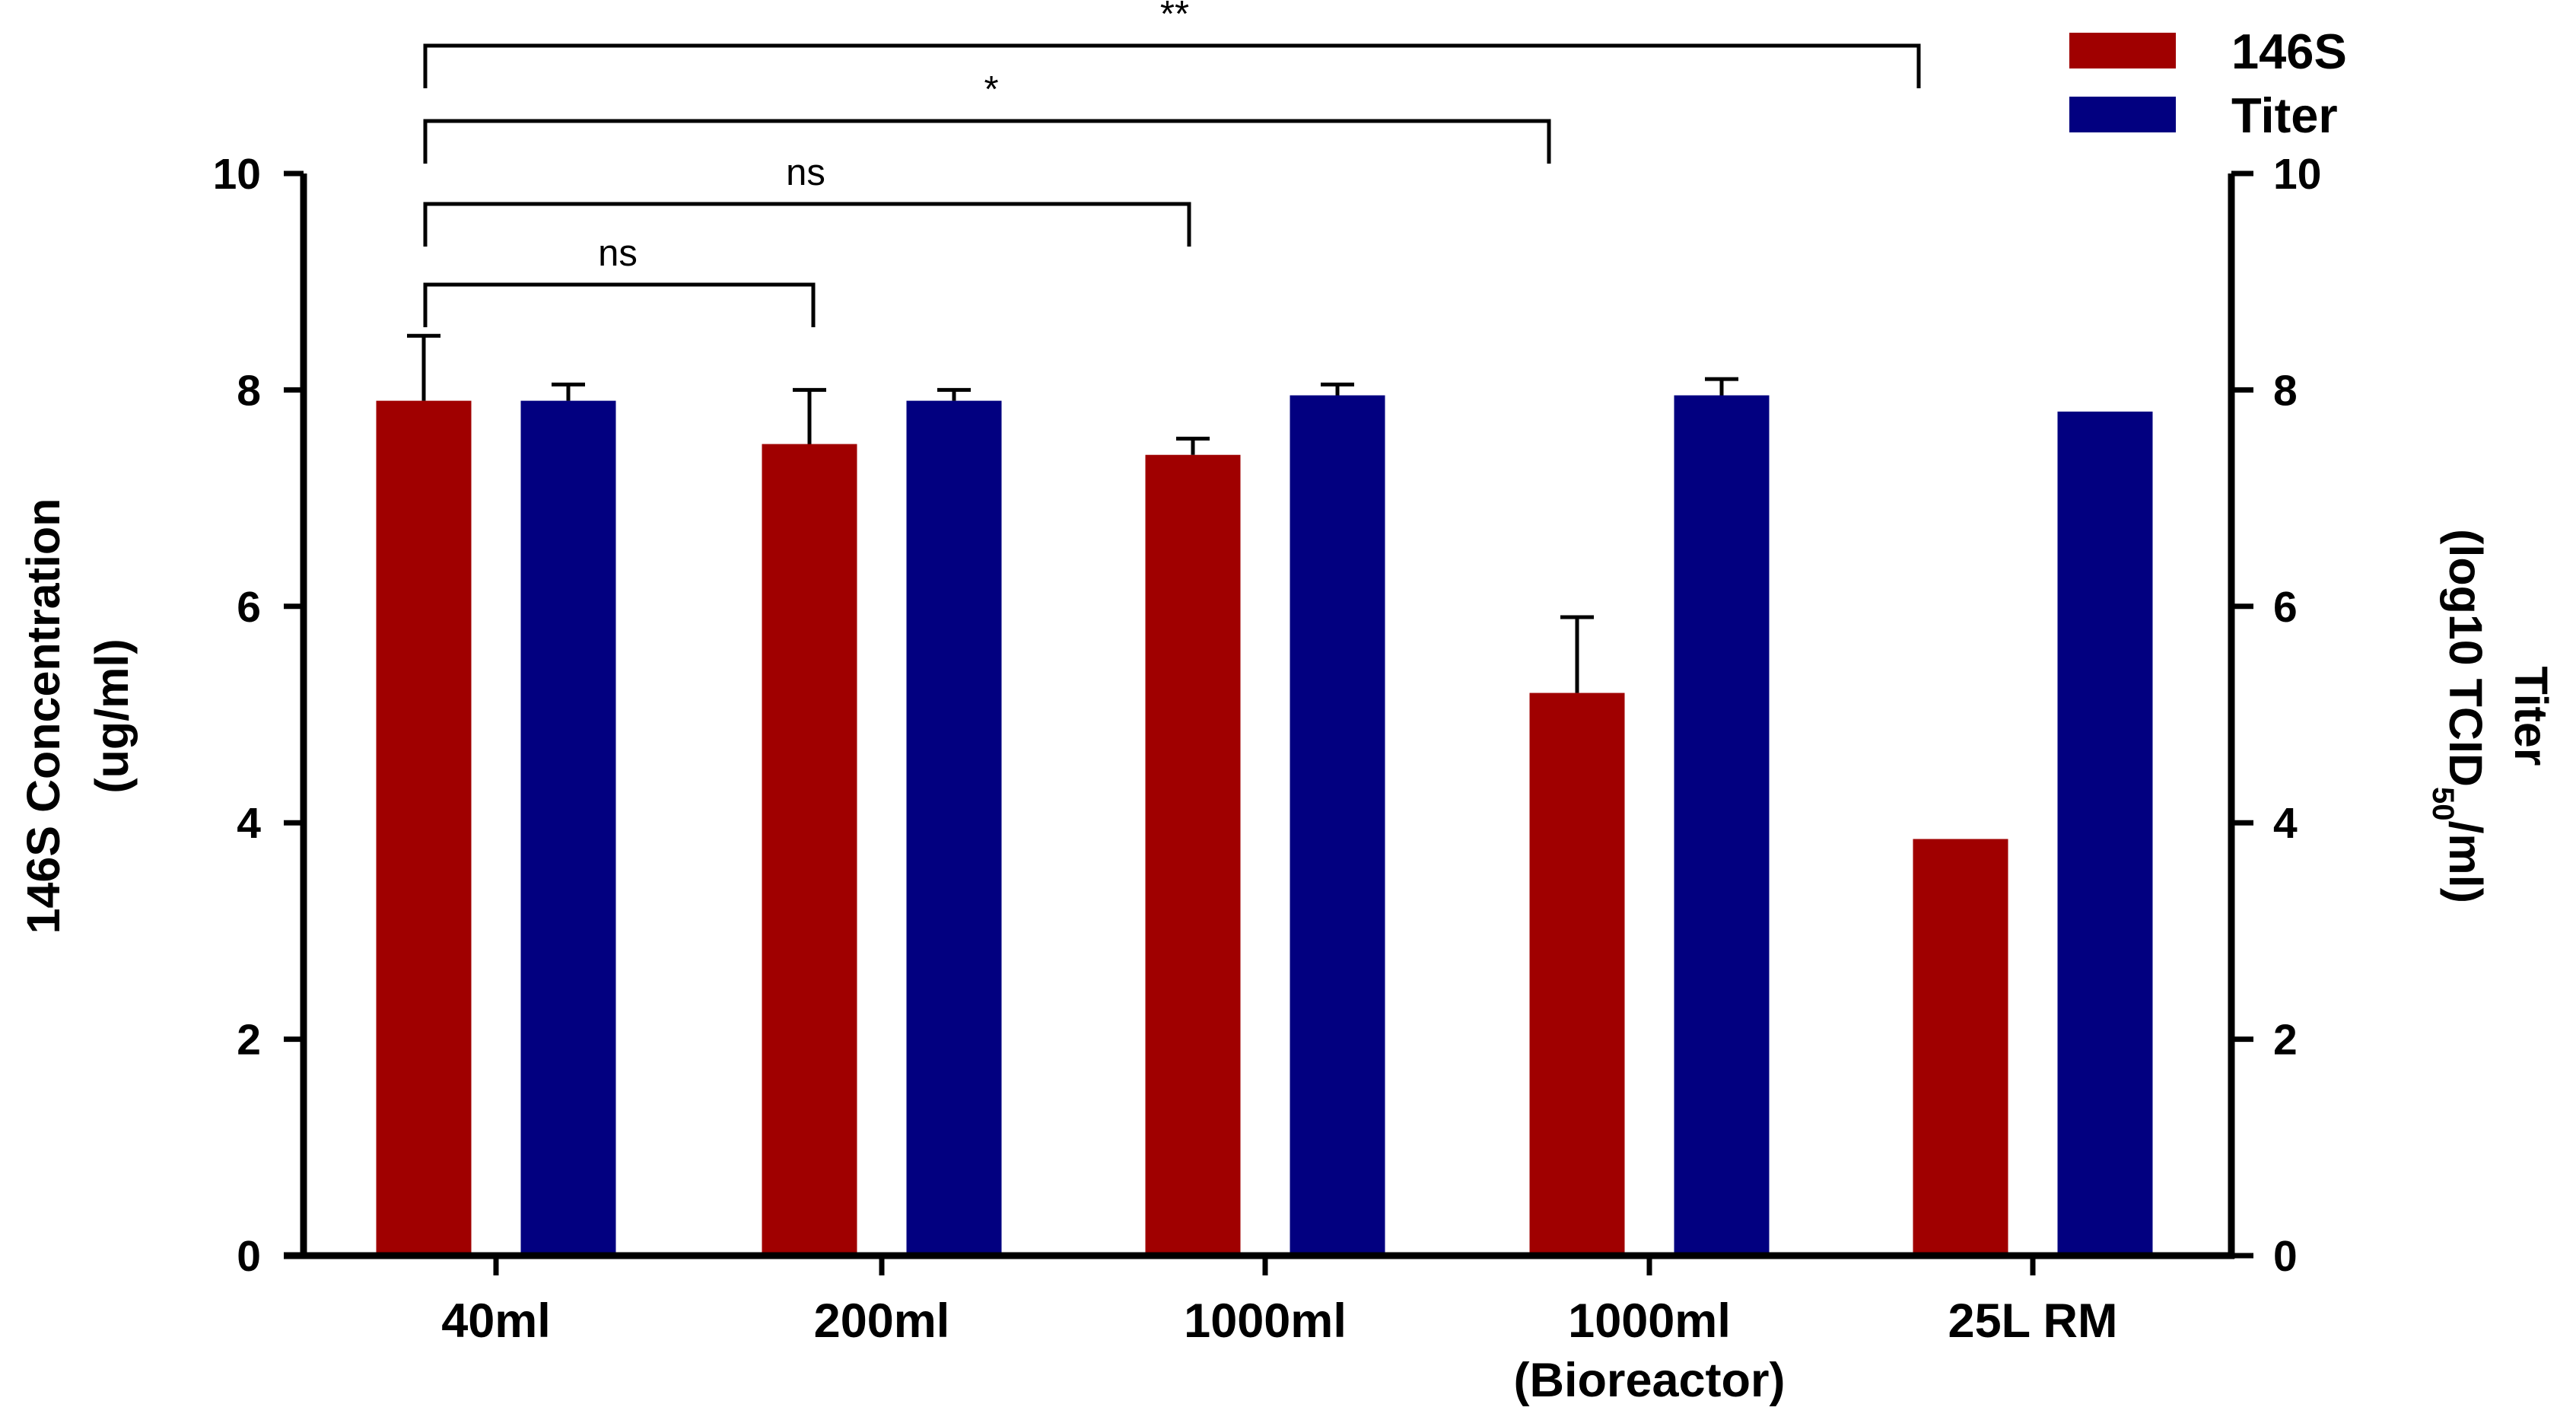 This screenshot has height=1420, width=2576. Describe the element at coordinates (2122, 114) in the screenshot. I see `legend-swatch-titer` at that location.